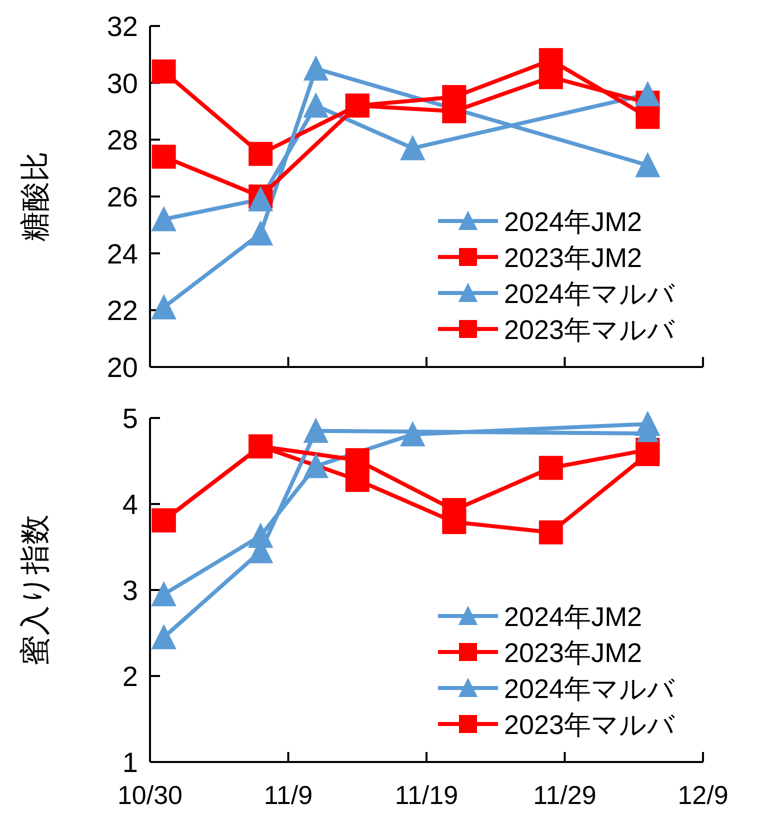 This screenshot has width=757, height=818. What do you see at coordinates (130, 504) in the screenshot?
I see `y-tick-label: 4` at bounding box center [130, 504].